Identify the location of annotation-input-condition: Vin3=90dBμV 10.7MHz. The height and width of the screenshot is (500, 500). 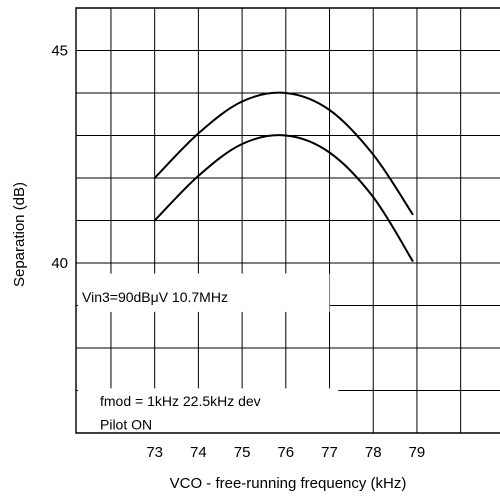
(155, 297).